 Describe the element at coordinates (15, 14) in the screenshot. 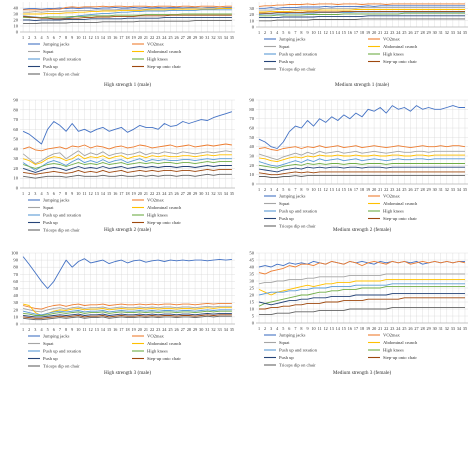

I see `y-tick-label: 30` at that location.